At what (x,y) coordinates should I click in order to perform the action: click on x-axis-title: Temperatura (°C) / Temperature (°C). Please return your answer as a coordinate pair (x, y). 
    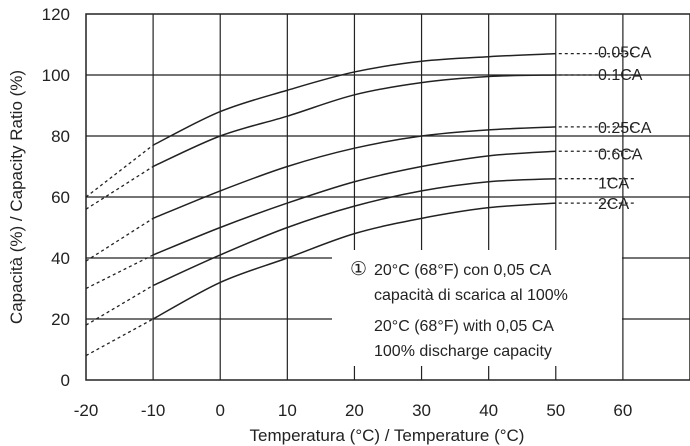
    Looking at the image, I should click on (387, 435).